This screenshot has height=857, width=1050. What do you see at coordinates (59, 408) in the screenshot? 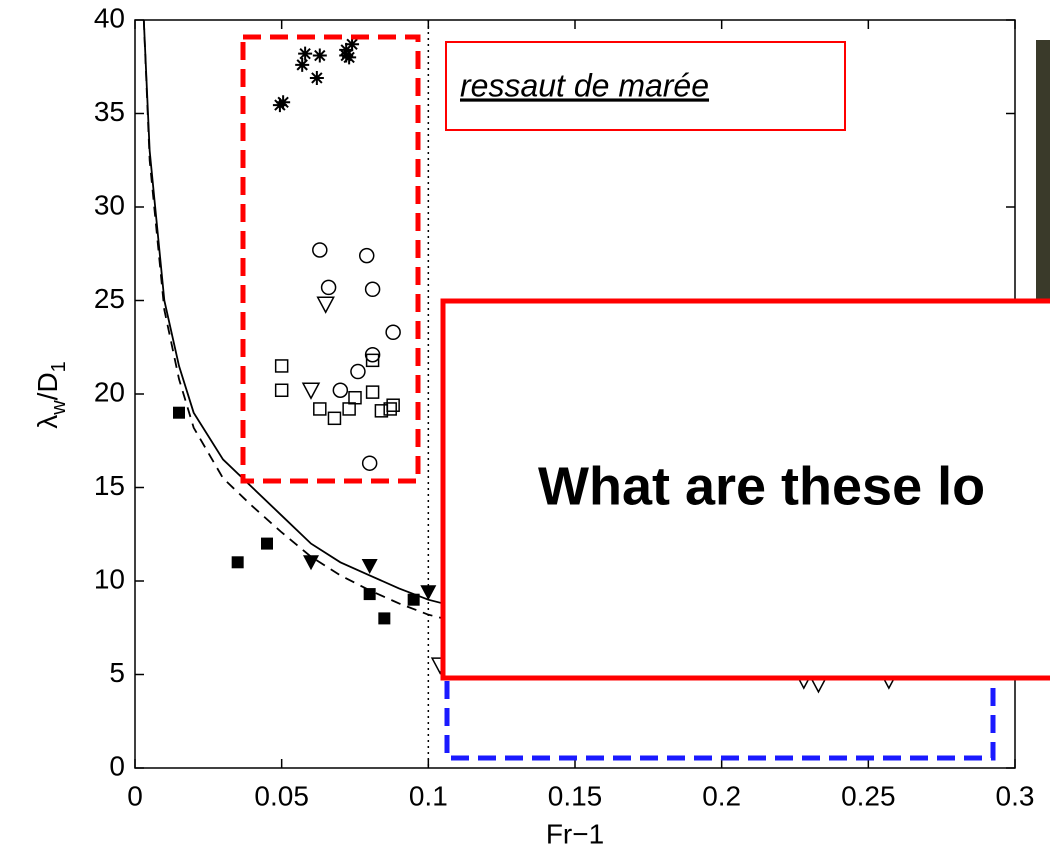
I see `y-label-sub: w` at bounding box center [59, 408].